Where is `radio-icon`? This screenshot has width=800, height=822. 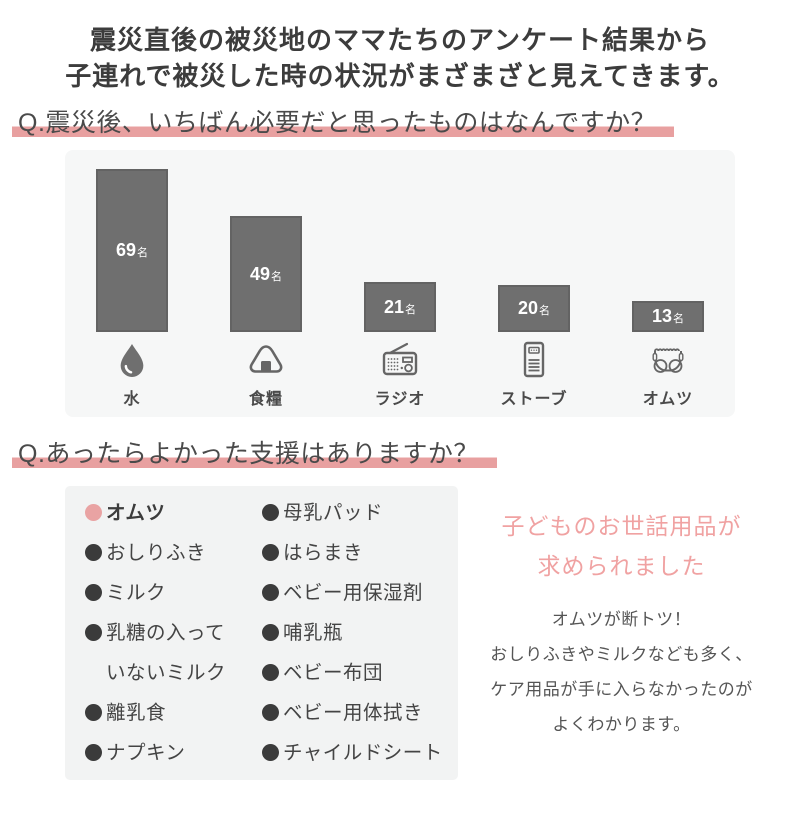
radio-icon is located at coordinates (400, 360).